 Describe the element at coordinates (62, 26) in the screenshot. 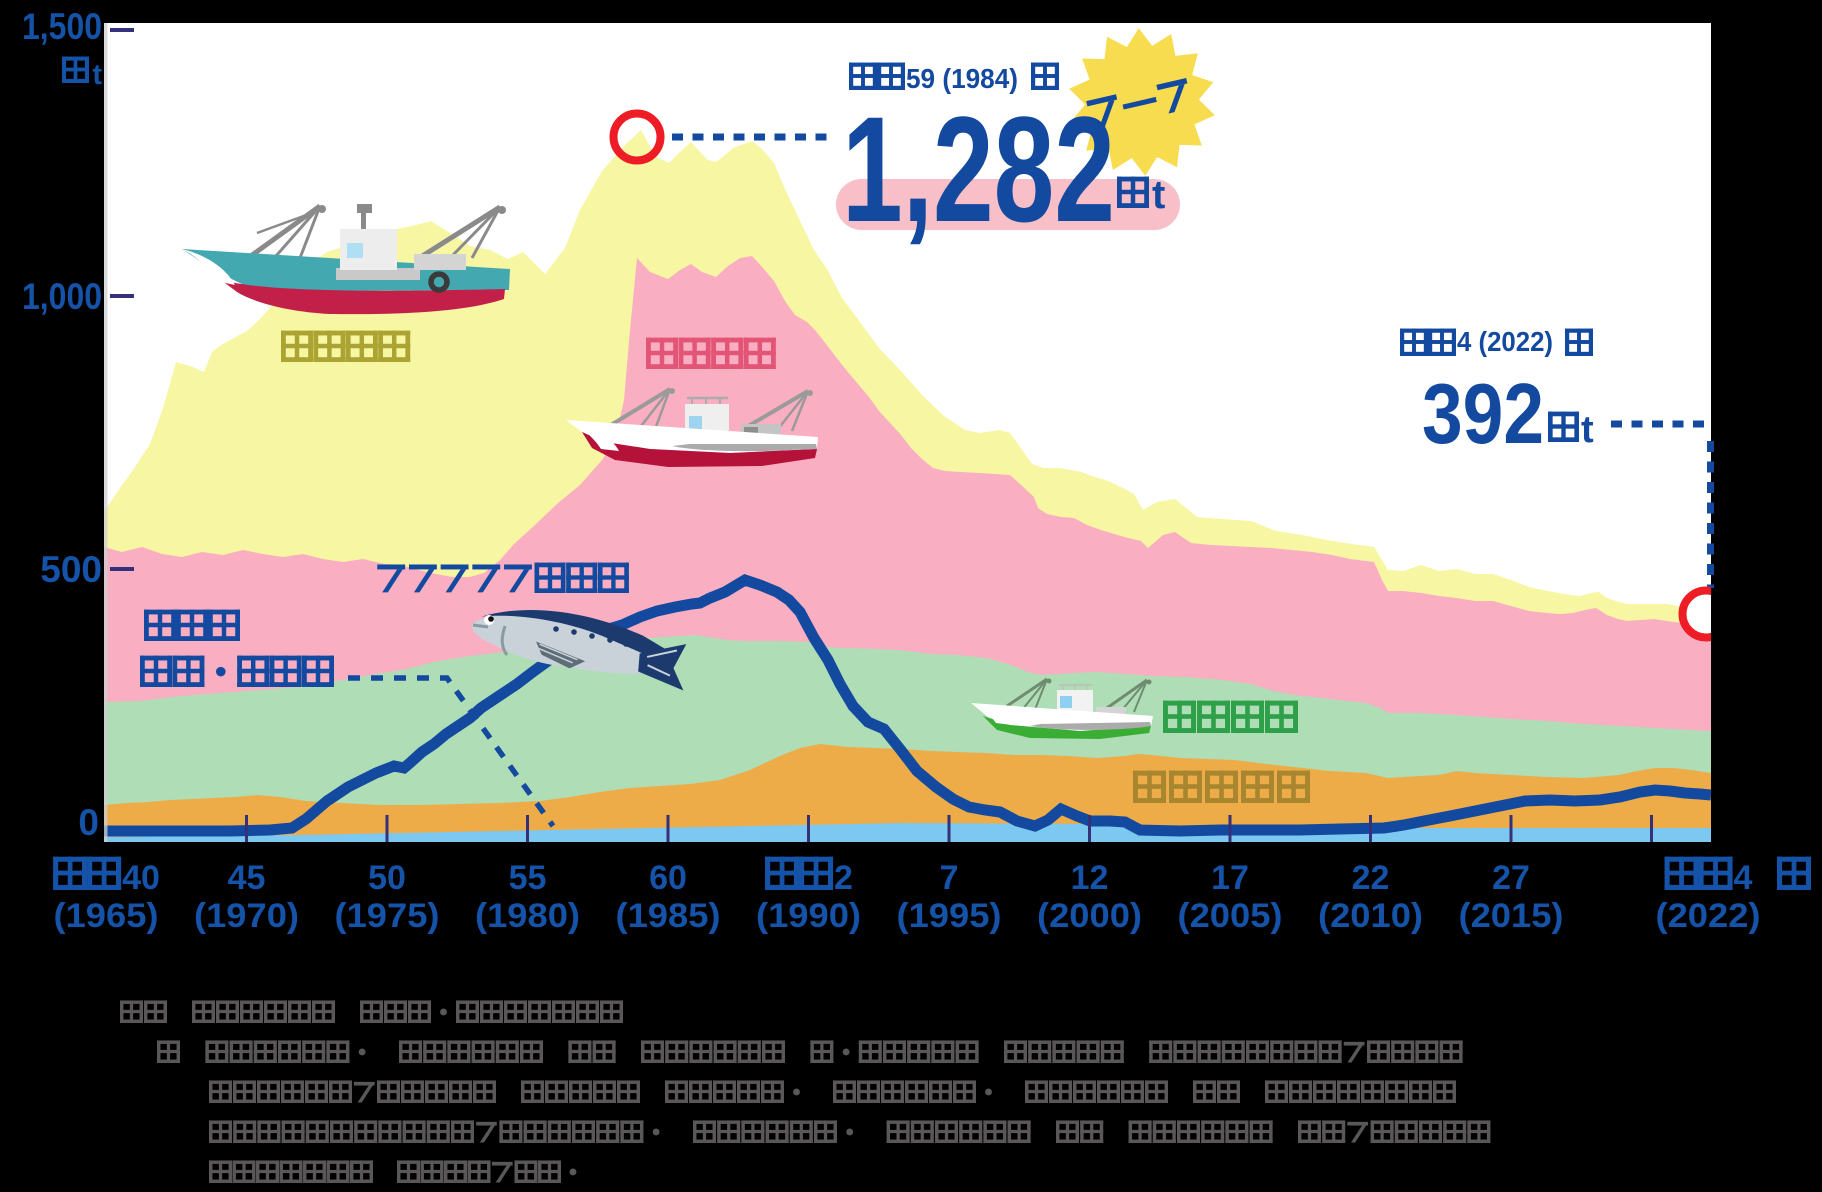

I see `svg-text: 1,500` at that location.